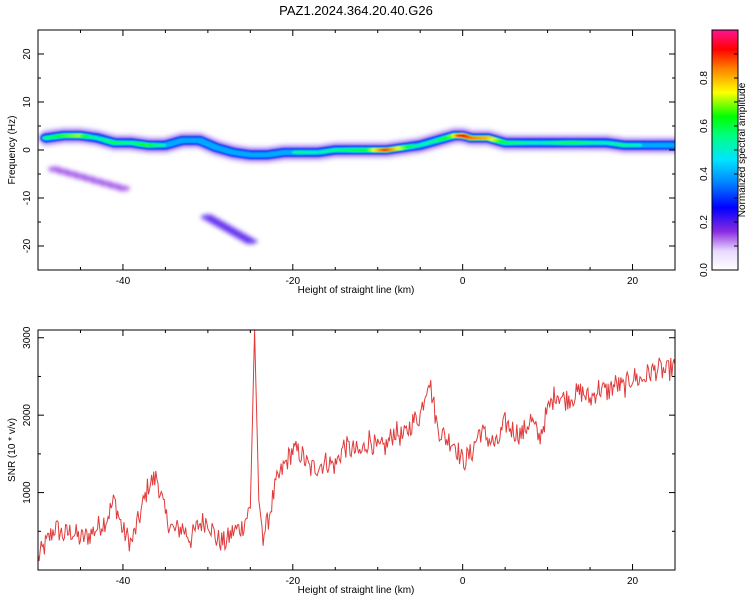 The height and width of the screenshot is (600, 750). Describe the element at coordinates (704, 78) in the screenshot. I see `colorbar-tick-label: 0.8` at that location.